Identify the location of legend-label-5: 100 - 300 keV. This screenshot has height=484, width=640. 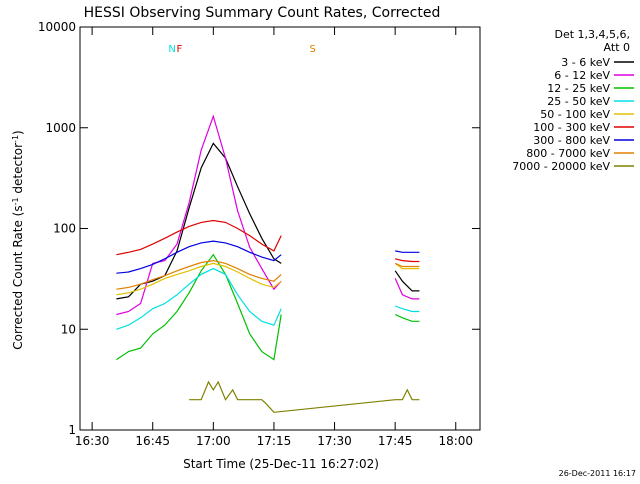
(571, 127).